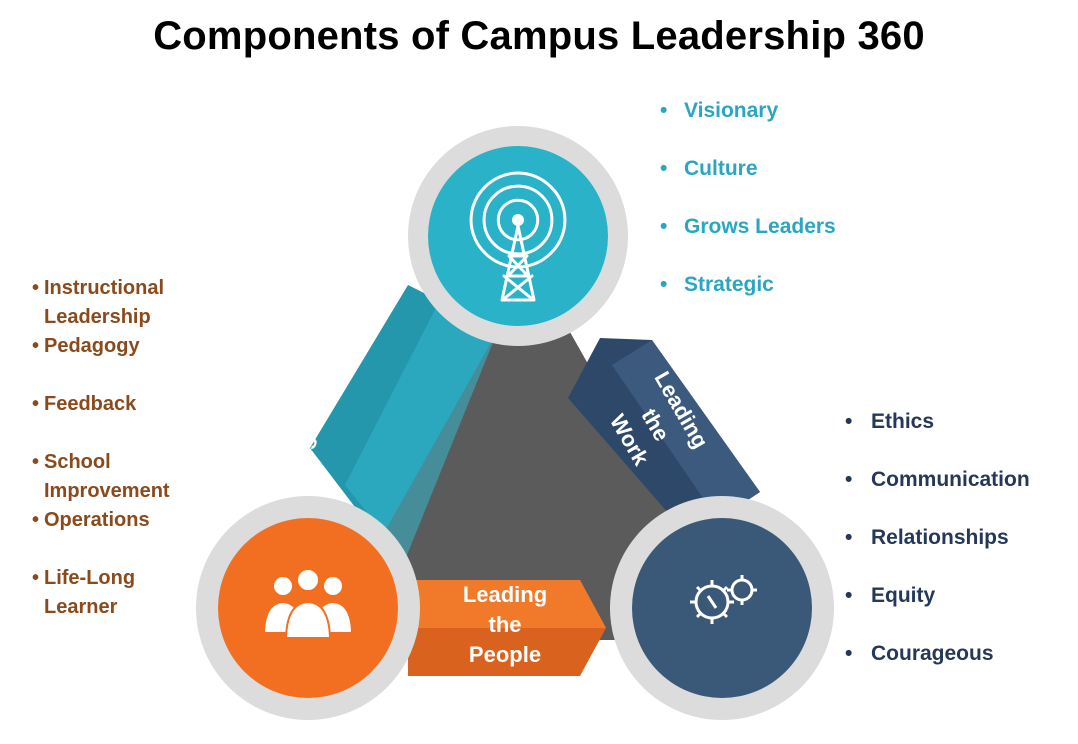 The width and height of the screenshot is (1078, 744). I want to click on work-circle, so click(722, 608).